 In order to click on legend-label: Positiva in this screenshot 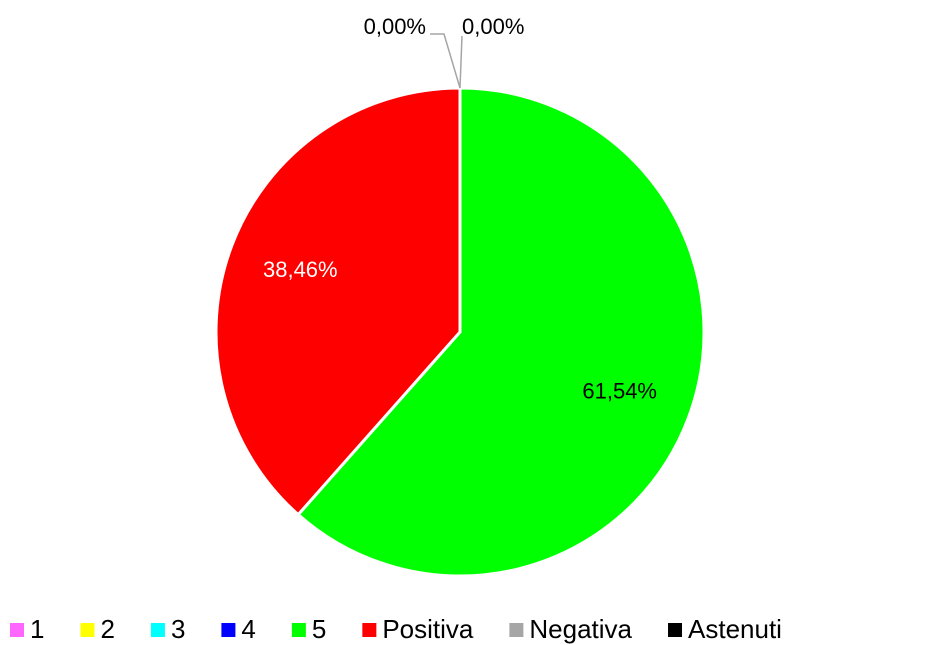, I will do `click(428, 629)`.